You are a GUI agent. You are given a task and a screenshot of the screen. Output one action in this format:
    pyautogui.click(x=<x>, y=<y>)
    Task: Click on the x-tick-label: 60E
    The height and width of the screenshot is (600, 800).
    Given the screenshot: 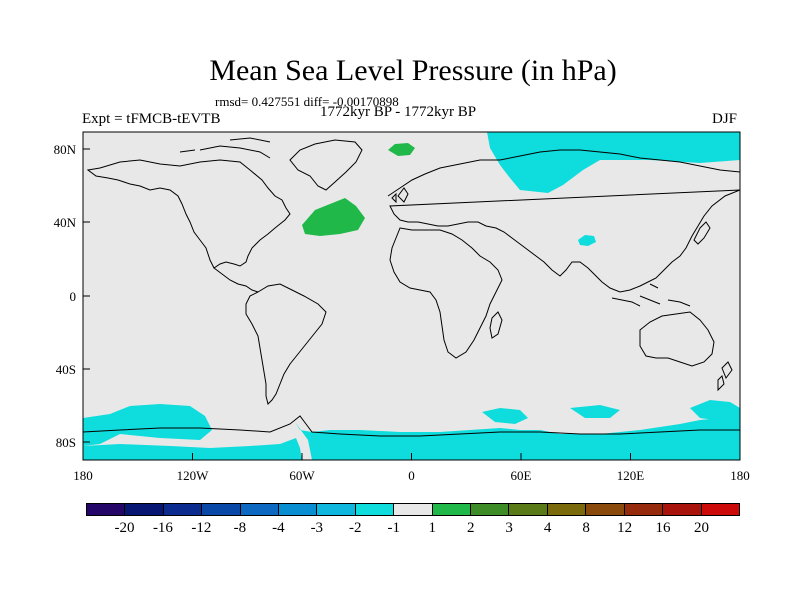 What is the action you would take?
    pyautogui.click(x=521, y=475)
    